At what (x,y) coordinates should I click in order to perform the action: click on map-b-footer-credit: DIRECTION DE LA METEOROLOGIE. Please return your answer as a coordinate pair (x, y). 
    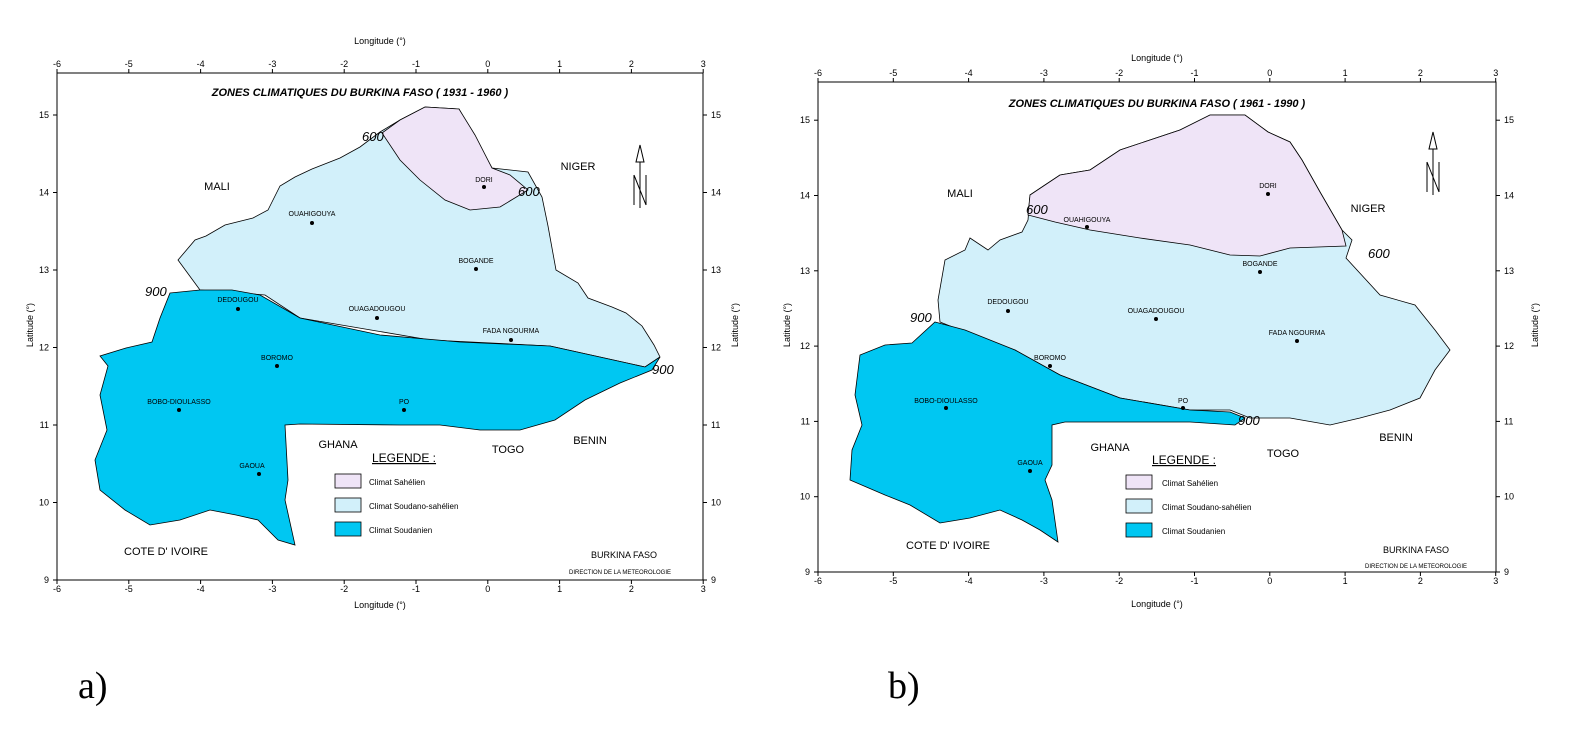
    Looking at the image, I should click on (1416, 567).